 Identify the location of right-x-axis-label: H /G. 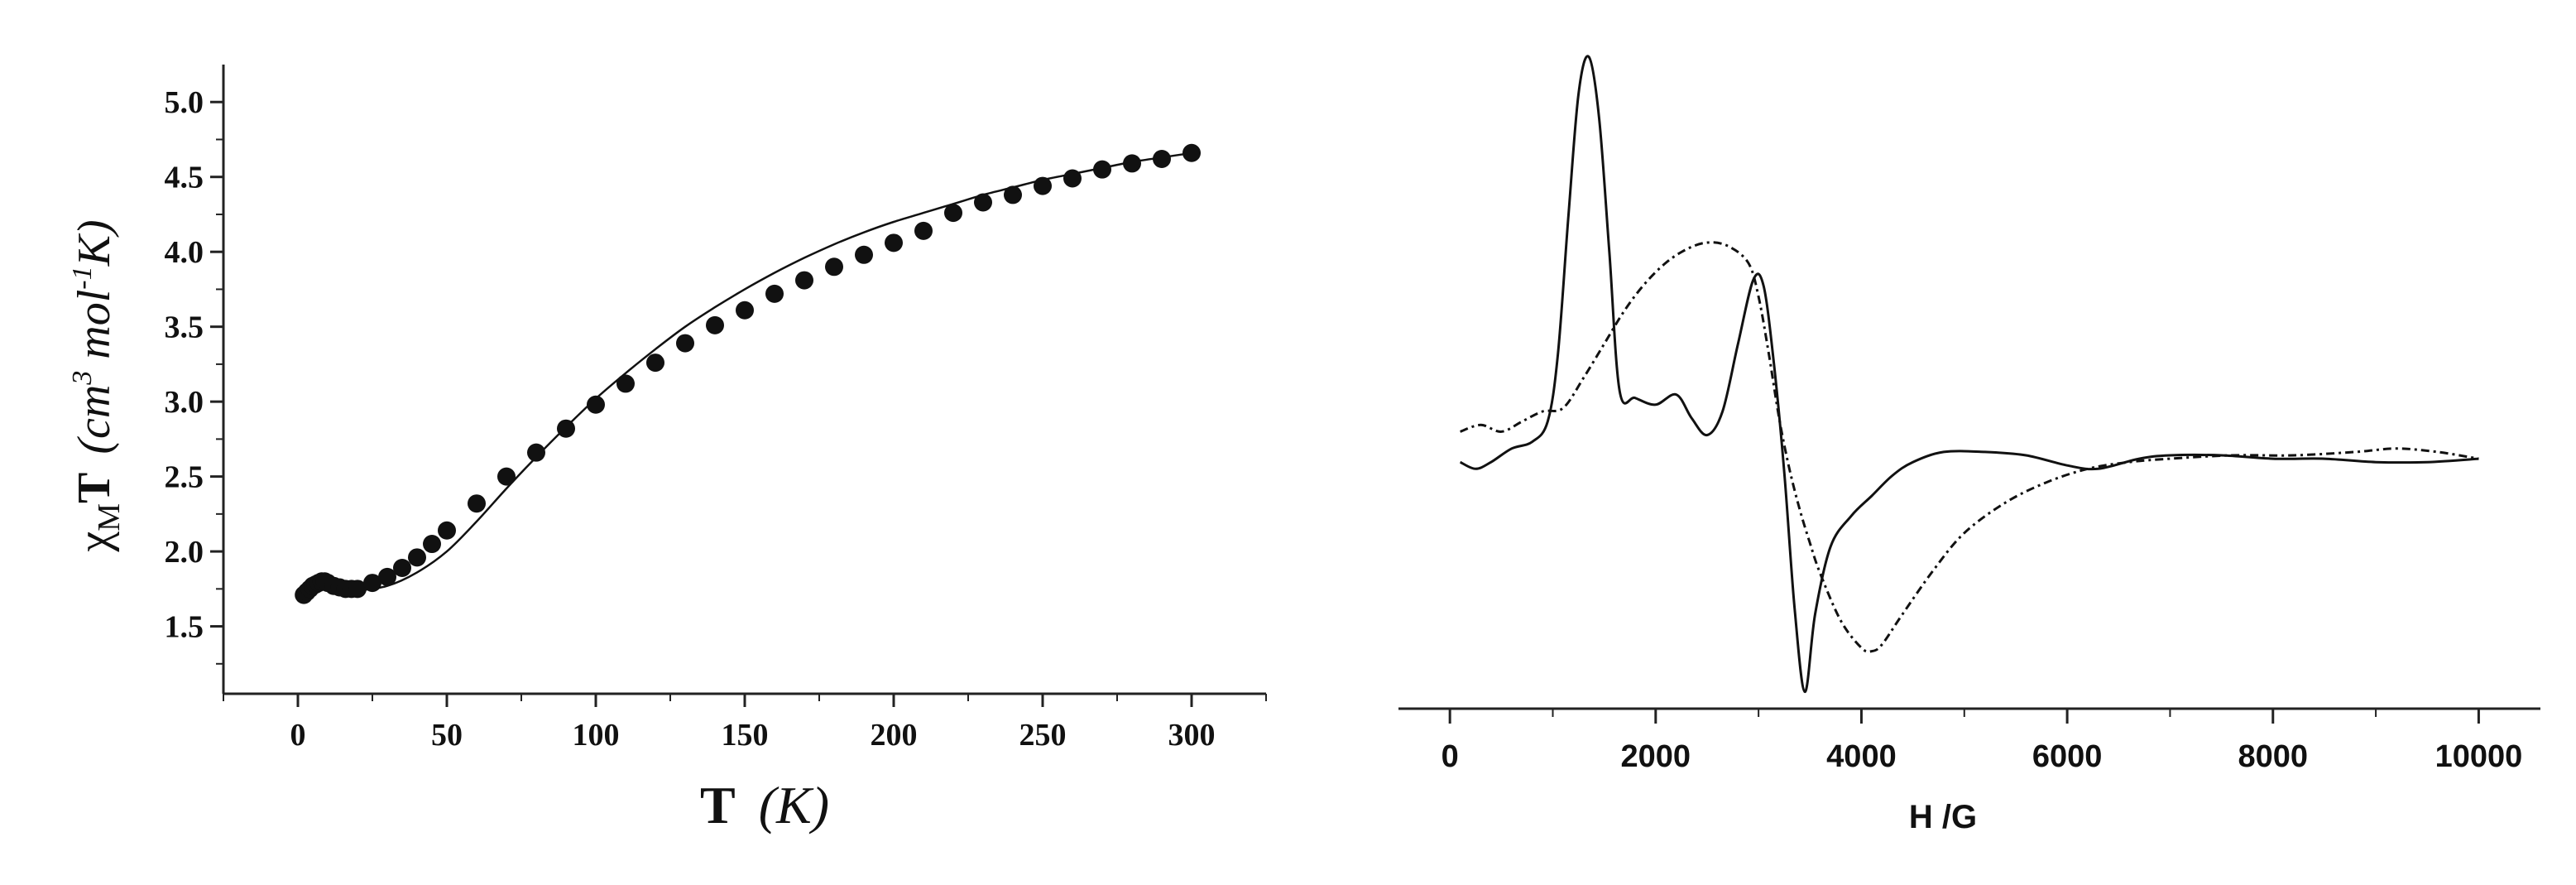
(1943, 817).